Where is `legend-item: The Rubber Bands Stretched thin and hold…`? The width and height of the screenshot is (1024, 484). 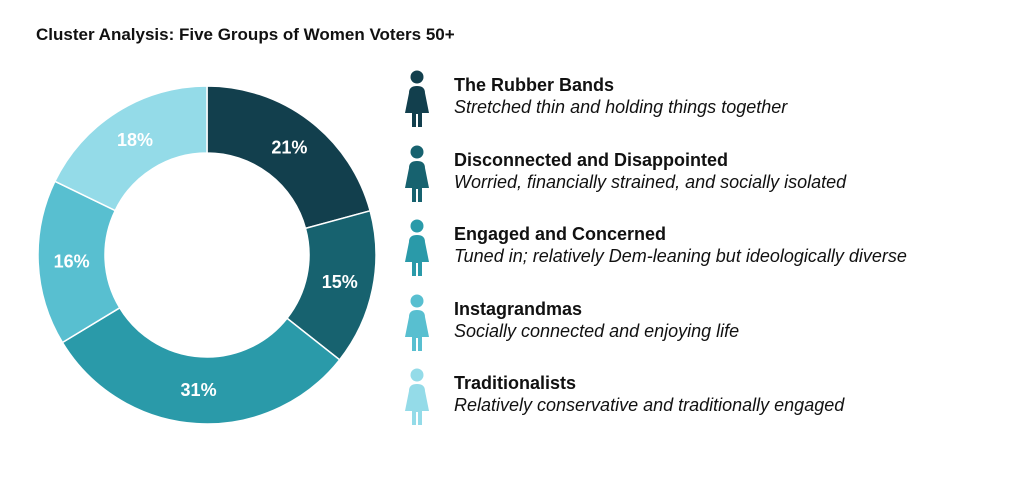
legend-item: The Rubber Bands Stretched thin and hold… is located at coordinates (703, 105).